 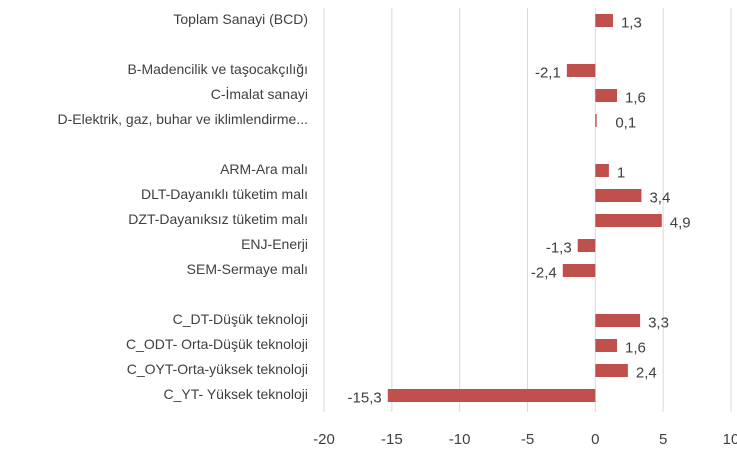 I want to click on data-label: 3,4, so click(x=659, y=197).